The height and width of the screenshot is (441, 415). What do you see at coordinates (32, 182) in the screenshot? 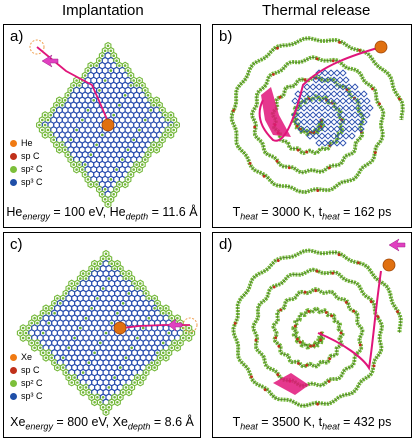
I see `legend-label: sp³ C` at bounding box center [32, 182].